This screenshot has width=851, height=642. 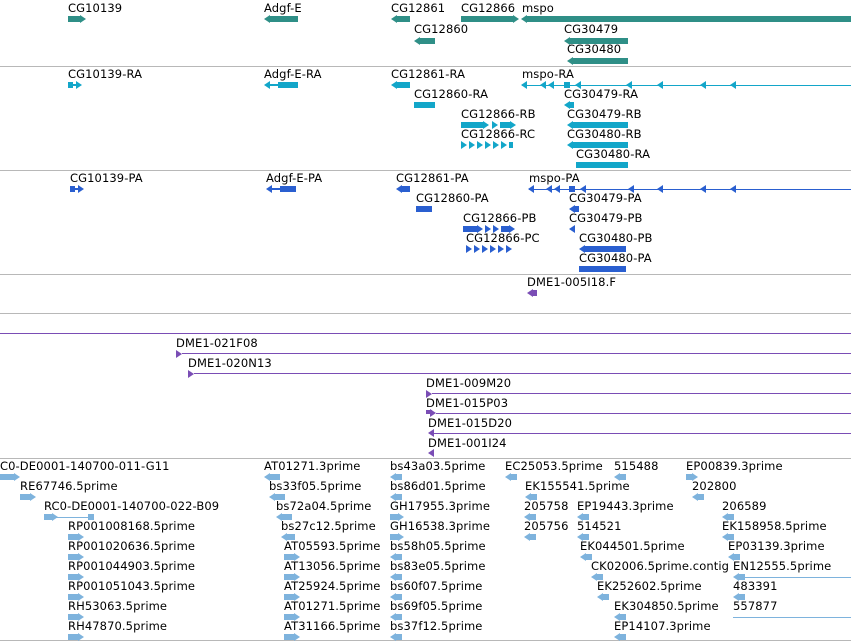 I want to click on feature-label: 202800, so click(x=714, y=486).